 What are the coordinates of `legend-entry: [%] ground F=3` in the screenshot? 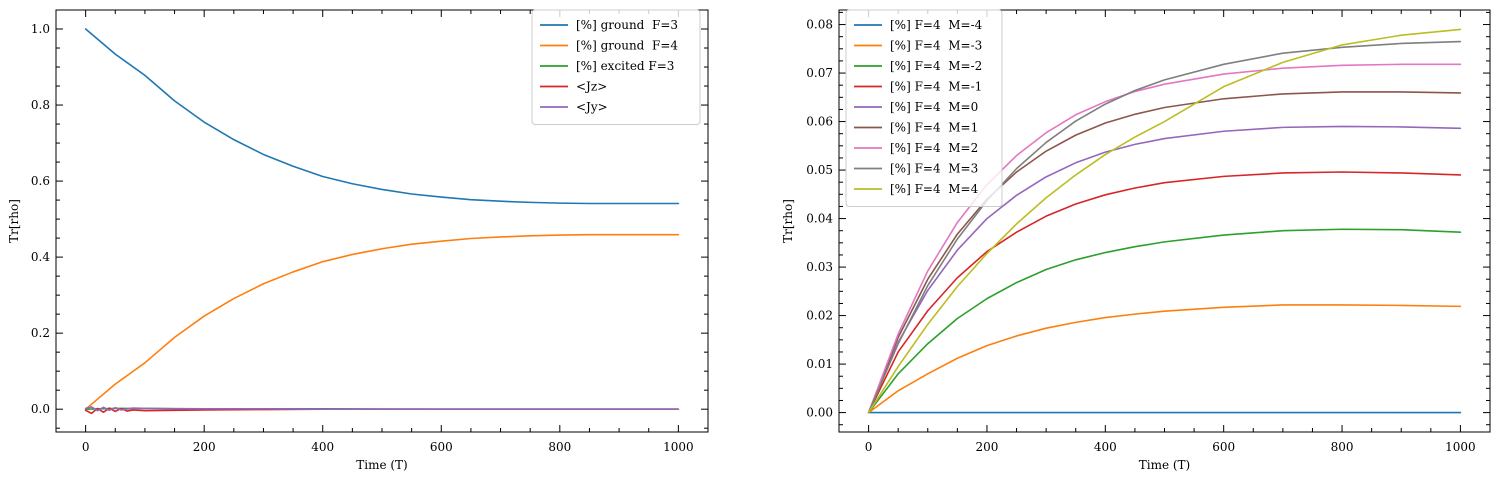 It's located at (627, 25).